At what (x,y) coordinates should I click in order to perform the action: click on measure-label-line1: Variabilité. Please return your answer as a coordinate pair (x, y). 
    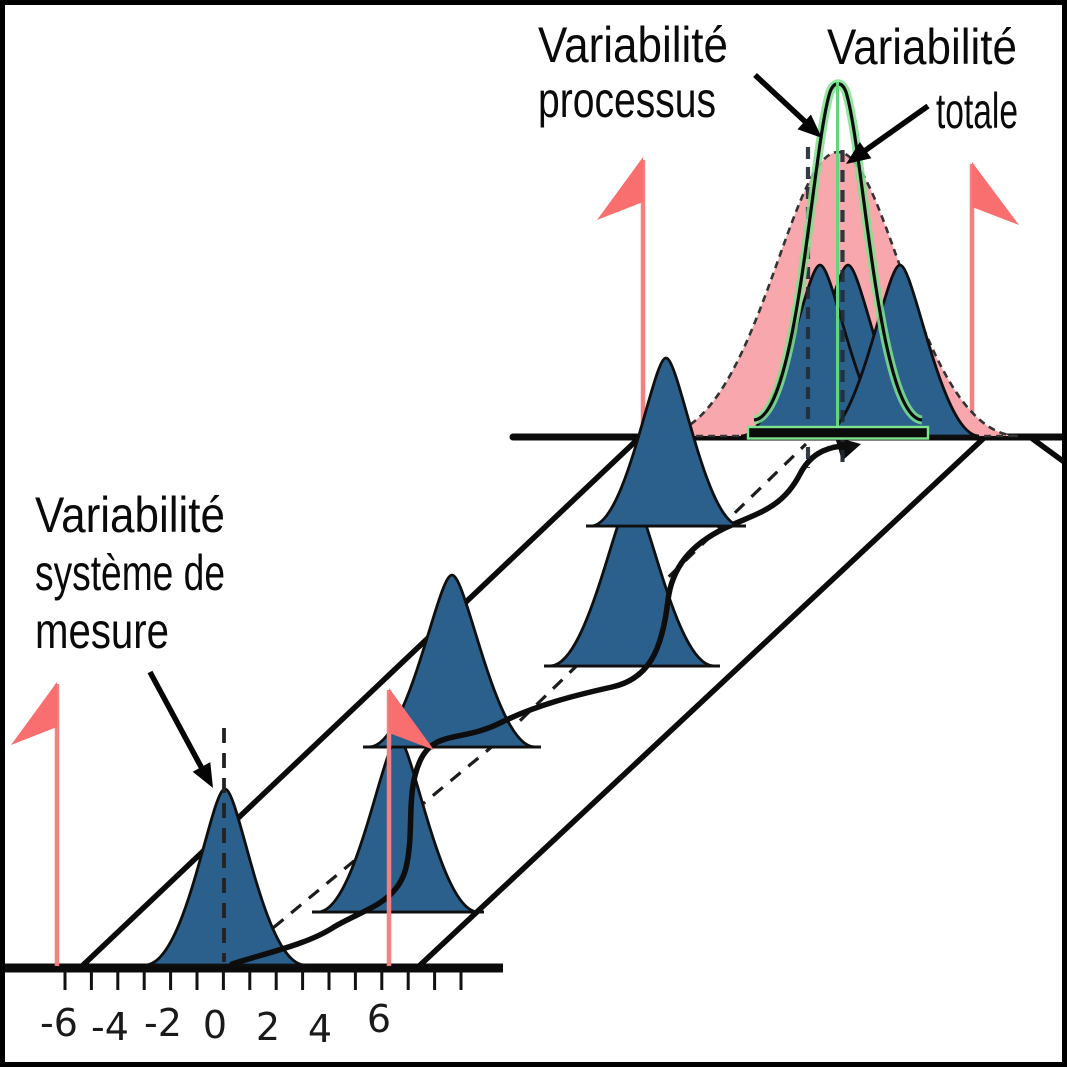
    Looking at the image, I should click on (130, 515).